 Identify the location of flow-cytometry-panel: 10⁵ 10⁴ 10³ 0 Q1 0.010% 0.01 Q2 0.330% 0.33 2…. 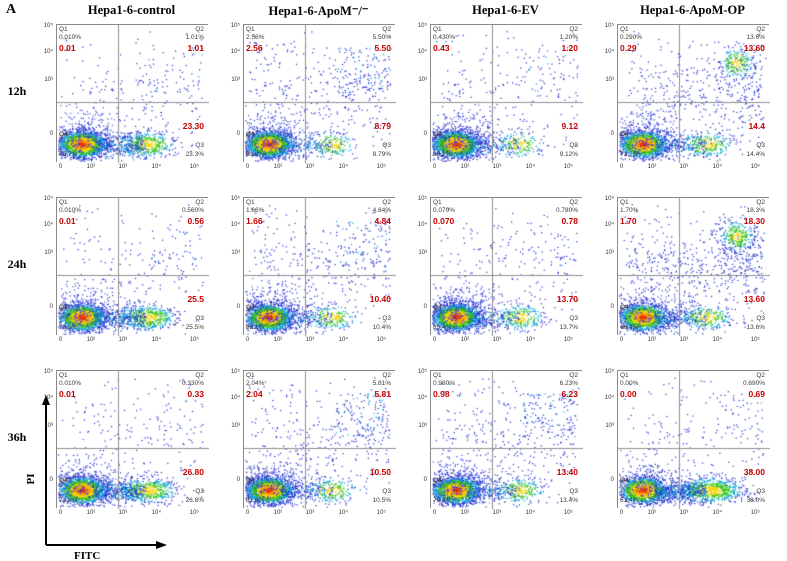
(131, 454).